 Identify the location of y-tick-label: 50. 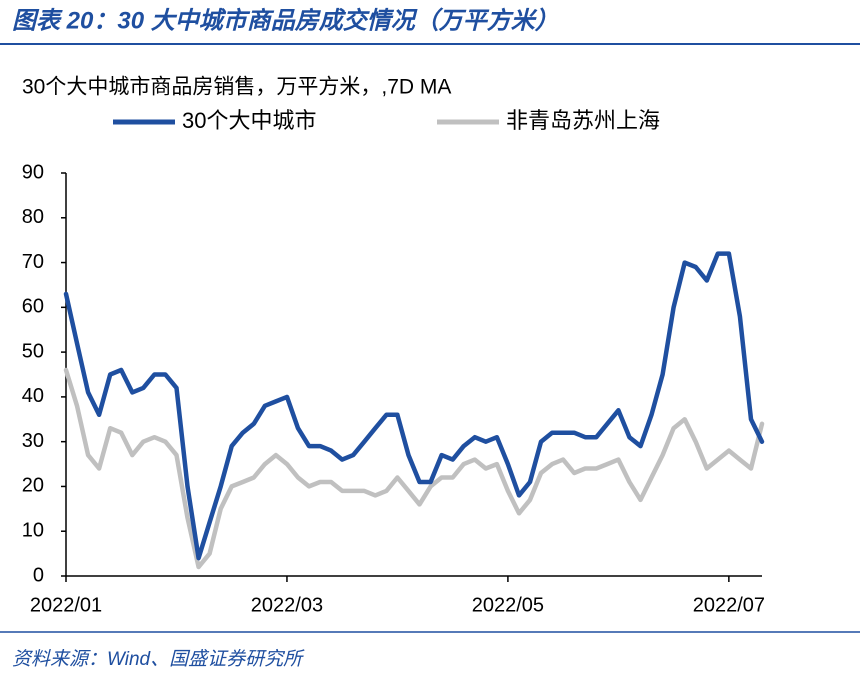
(33, 351).